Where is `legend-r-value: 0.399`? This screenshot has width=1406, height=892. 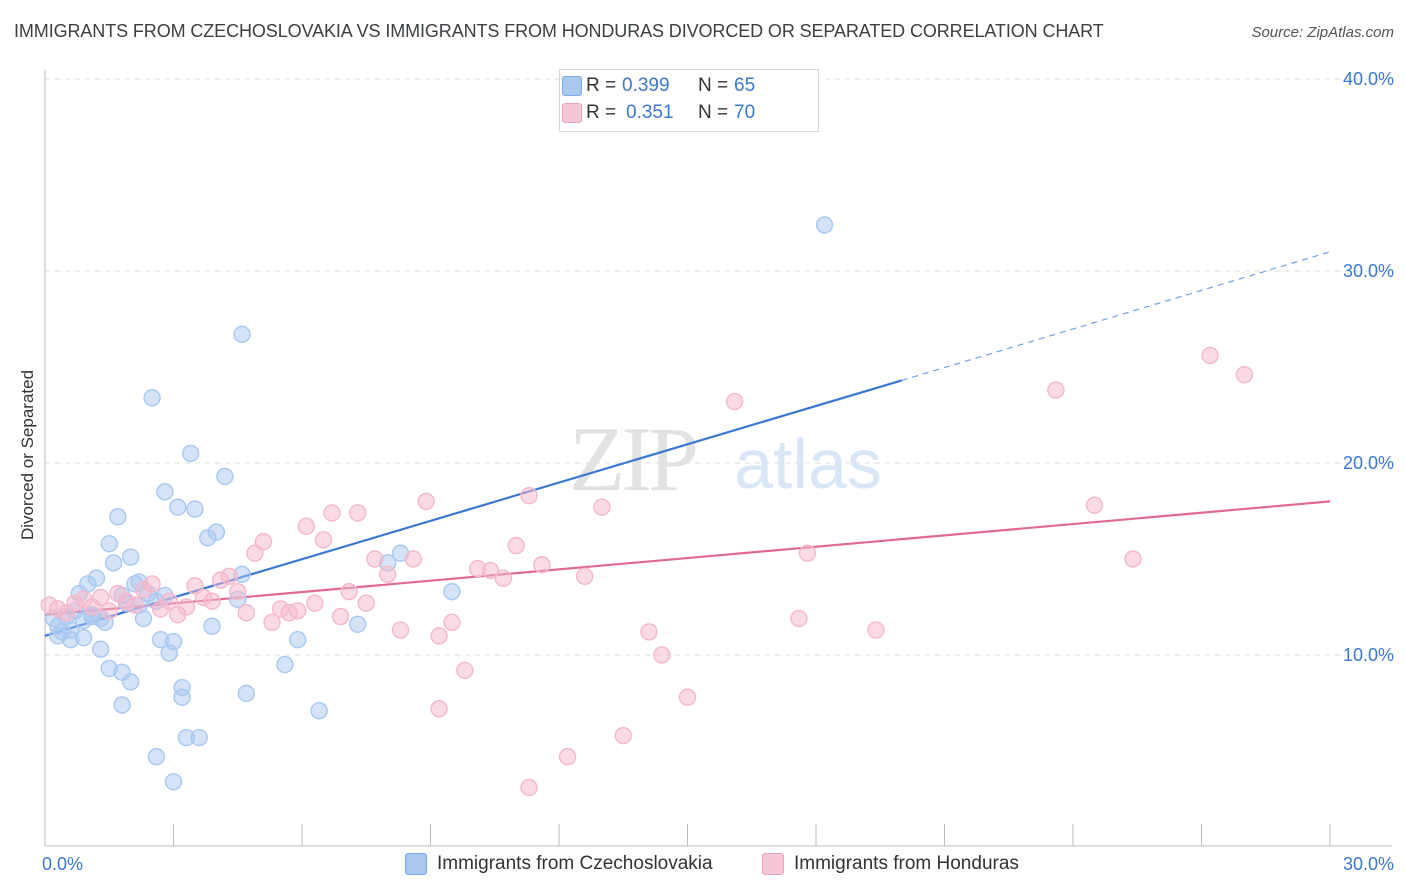 legend-r-value: 0.399 is located at coordinates (646, 85).